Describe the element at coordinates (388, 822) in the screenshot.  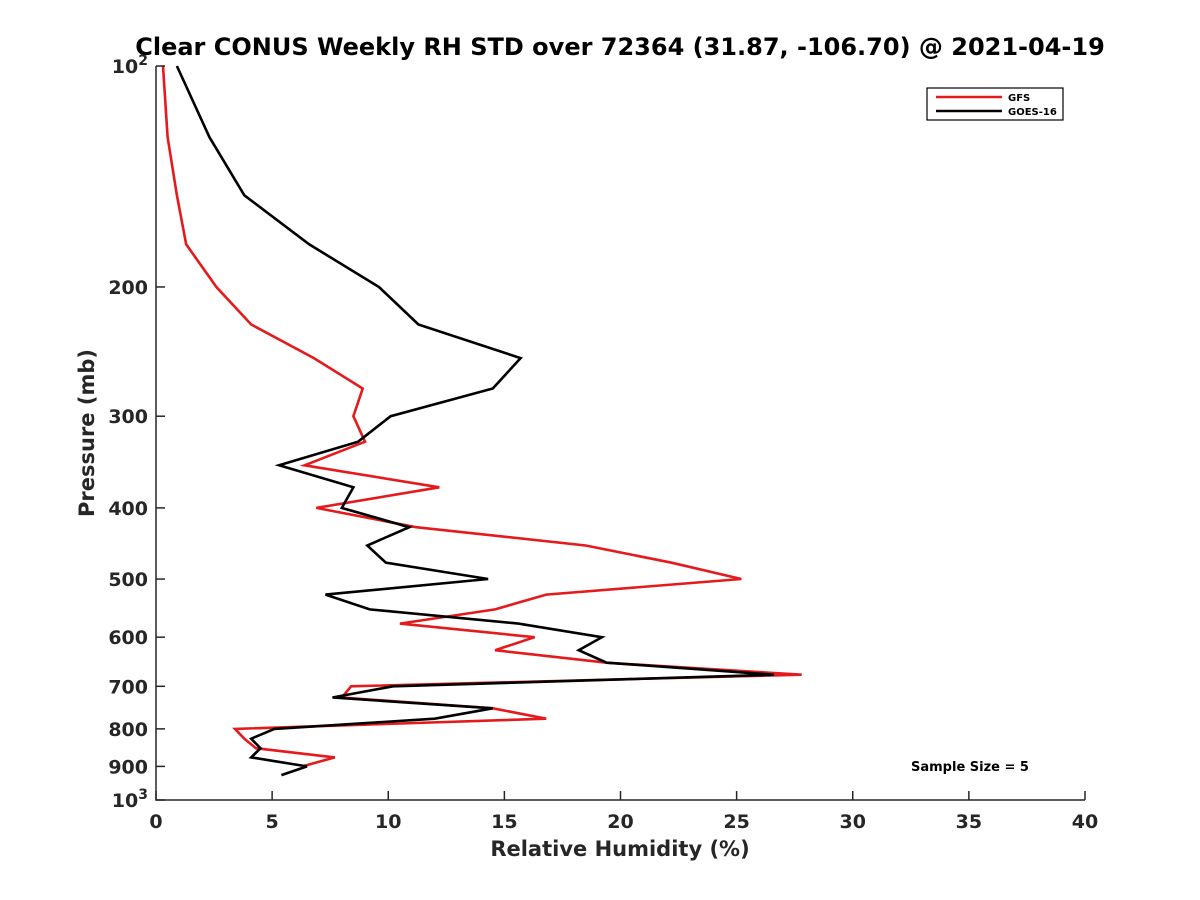
I see `x-tick-label: 10` at that location.